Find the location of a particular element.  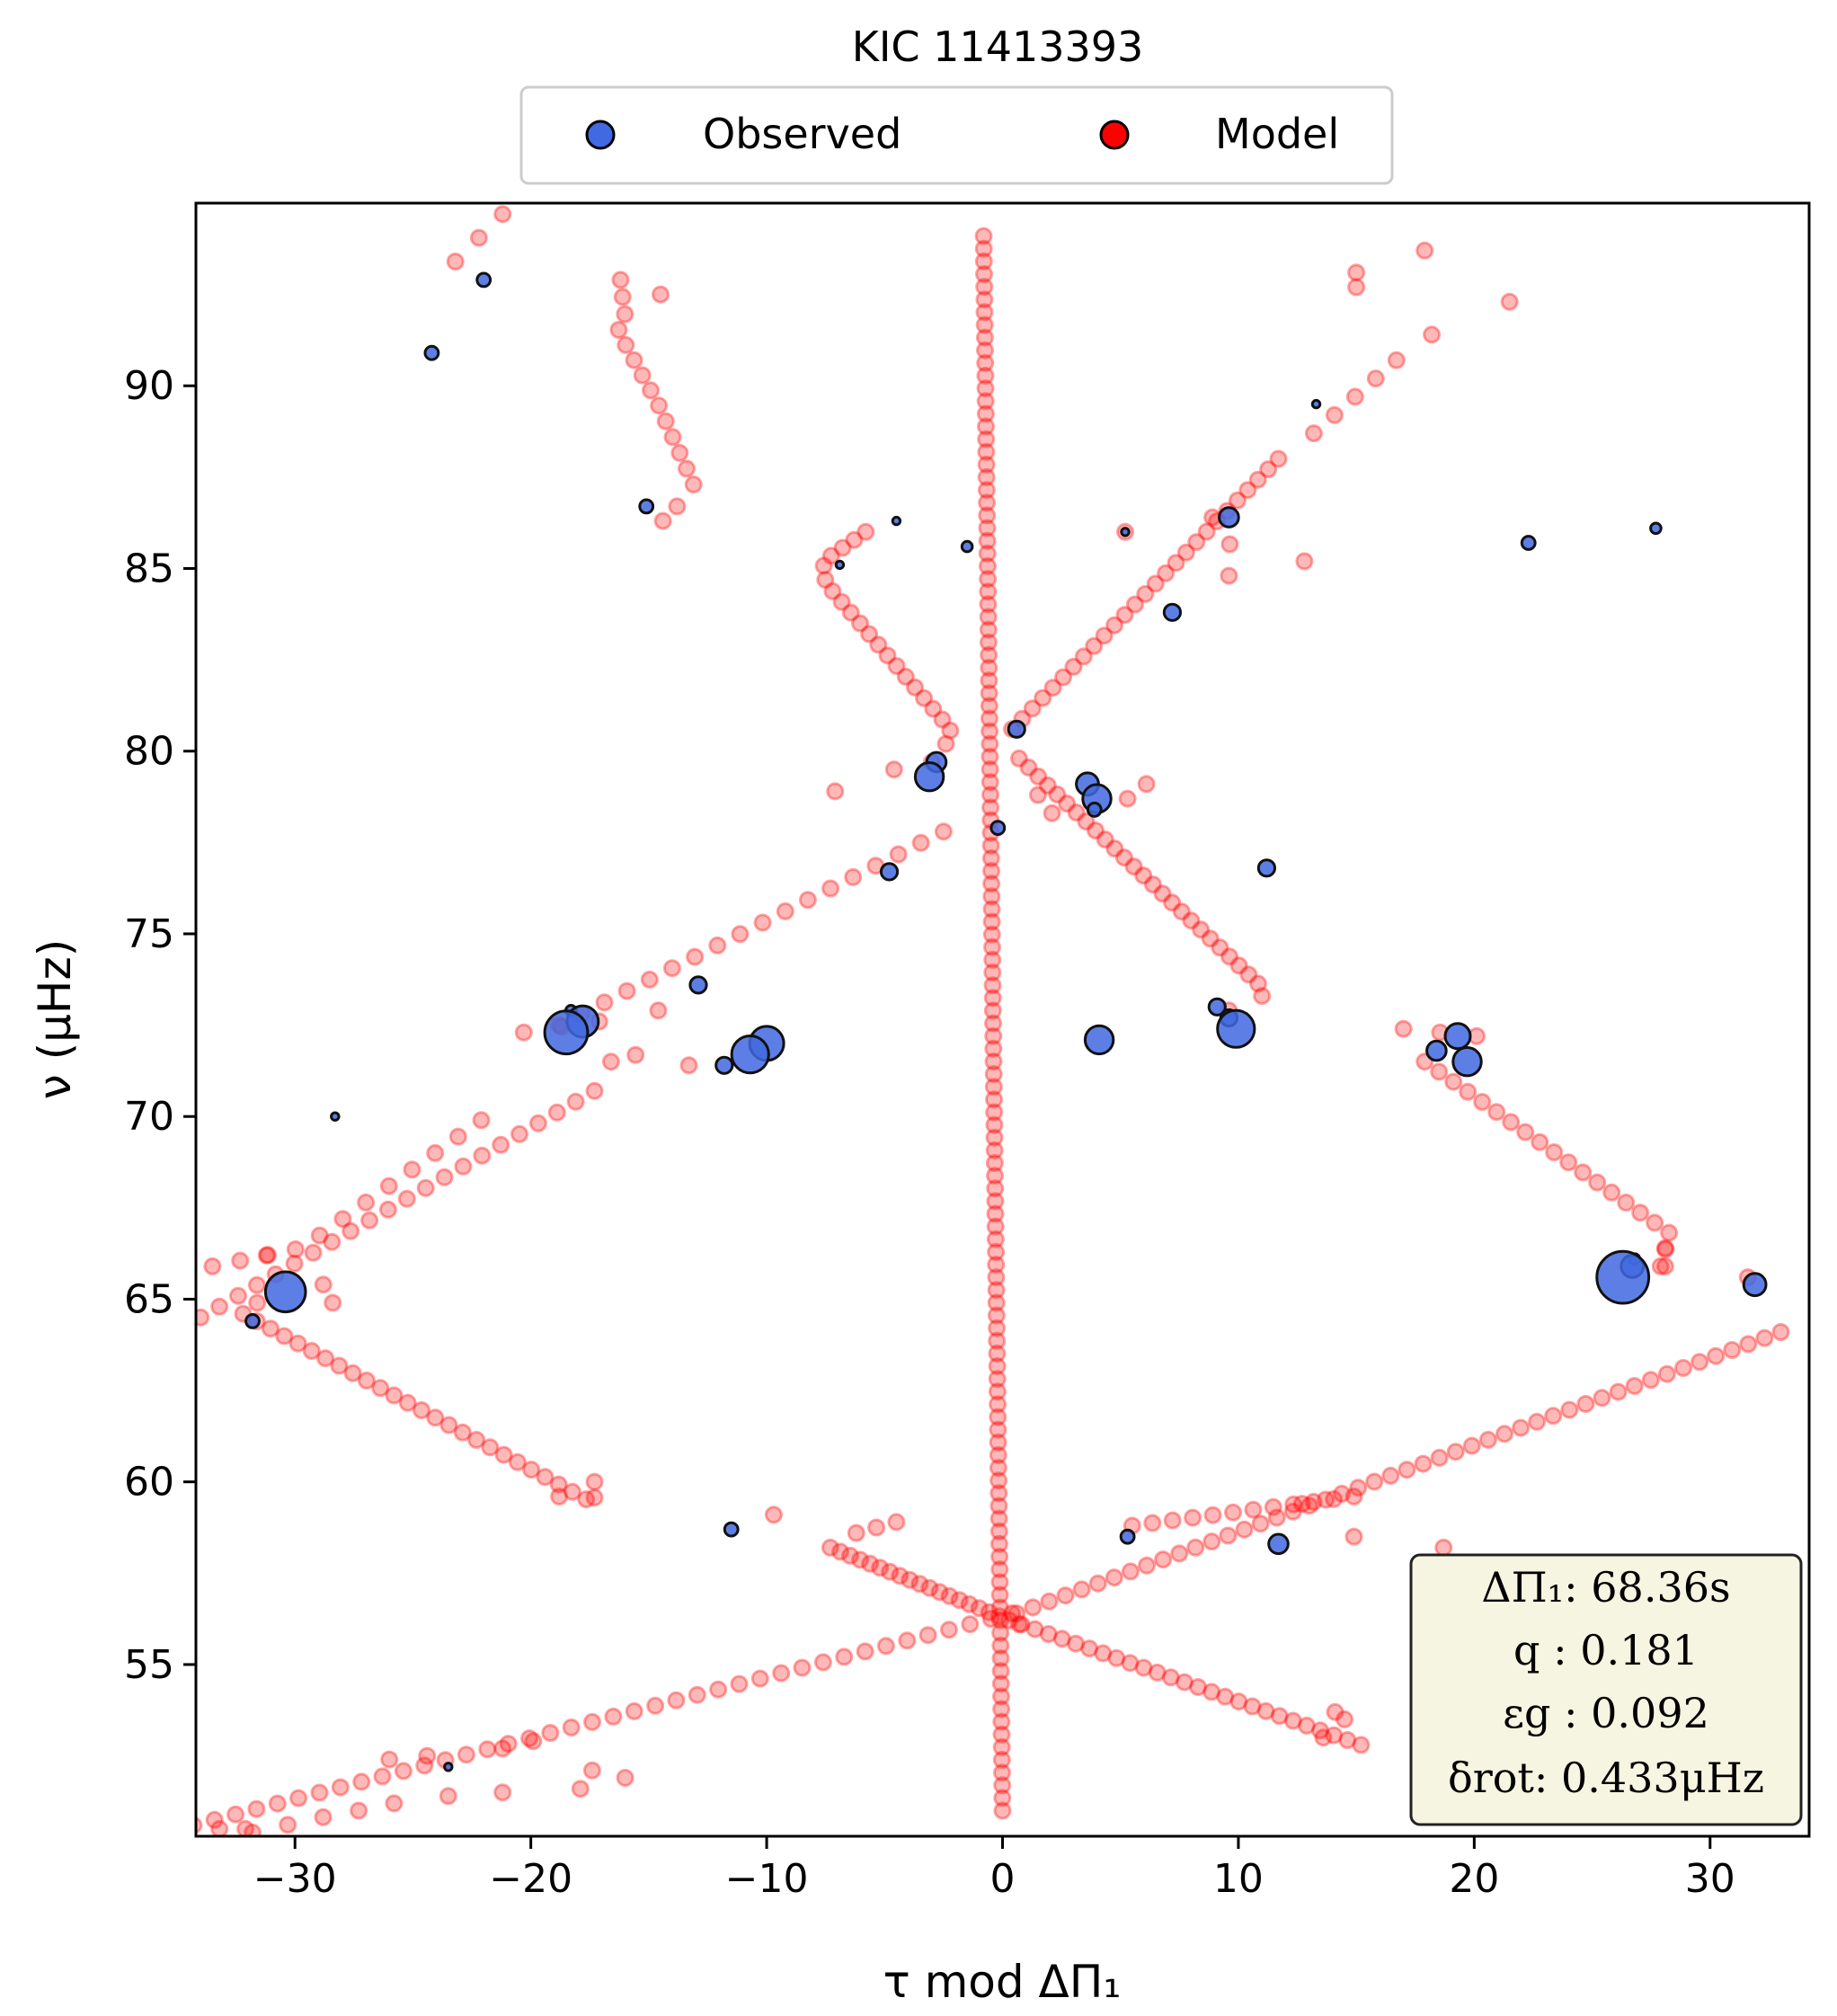

y-tick-label: 55 is located at coordinates (149, 1665).